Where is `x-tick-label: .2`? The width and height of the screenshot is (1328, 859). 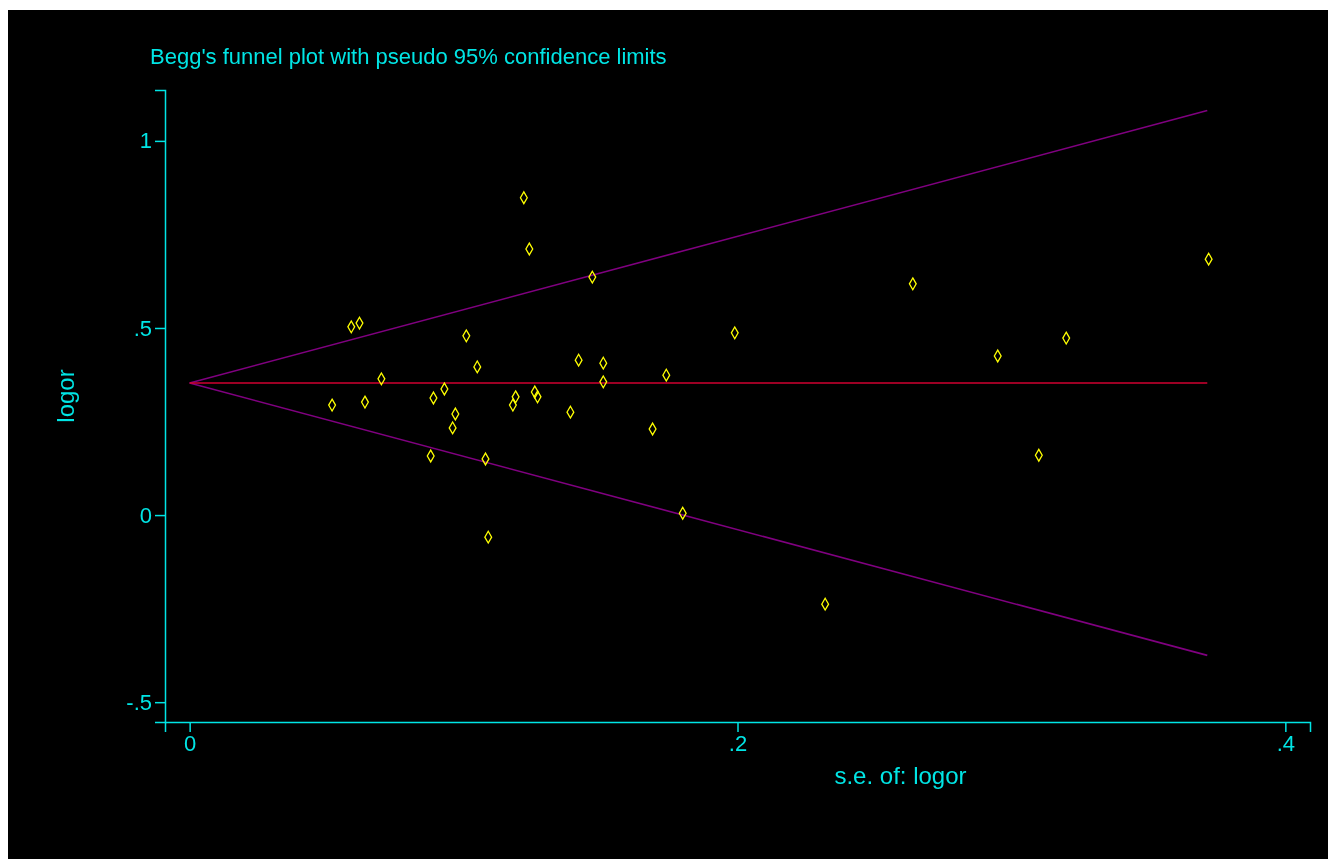
x-tick-label: .2 is located at coordinates (738, 743).